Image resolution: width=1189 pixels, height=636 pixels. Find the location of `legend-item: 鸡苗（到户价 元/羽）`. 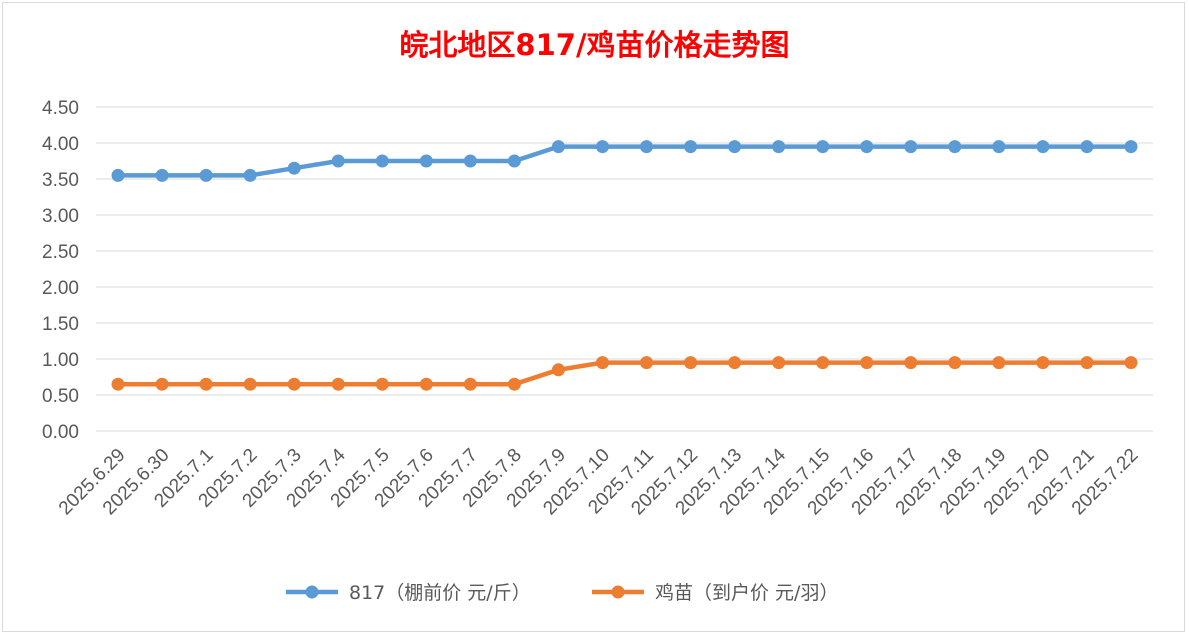

legend-item: 鸡苗（到户价 元/羽） is located at coordinates (715, 593).